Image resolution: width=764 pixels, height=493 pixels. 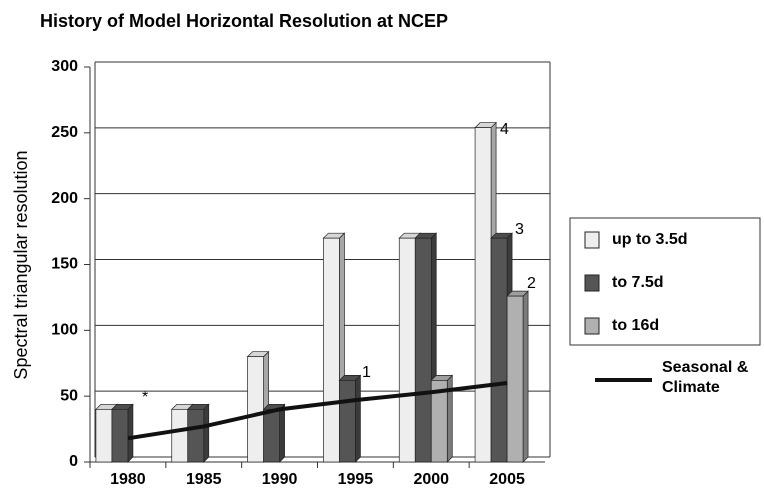 What do you see at coordinates (638, 282) in the screenshot?
I see `legend-label: to 7.5d` at bounding box center [638, 282].